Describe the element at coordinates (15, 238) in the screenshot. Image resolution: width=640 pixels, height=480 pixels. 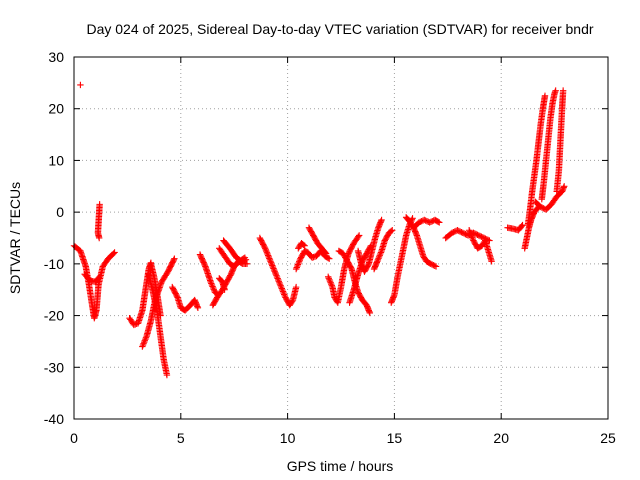
I see `y-axis-label: SDTVAR / TECUs` at that location.